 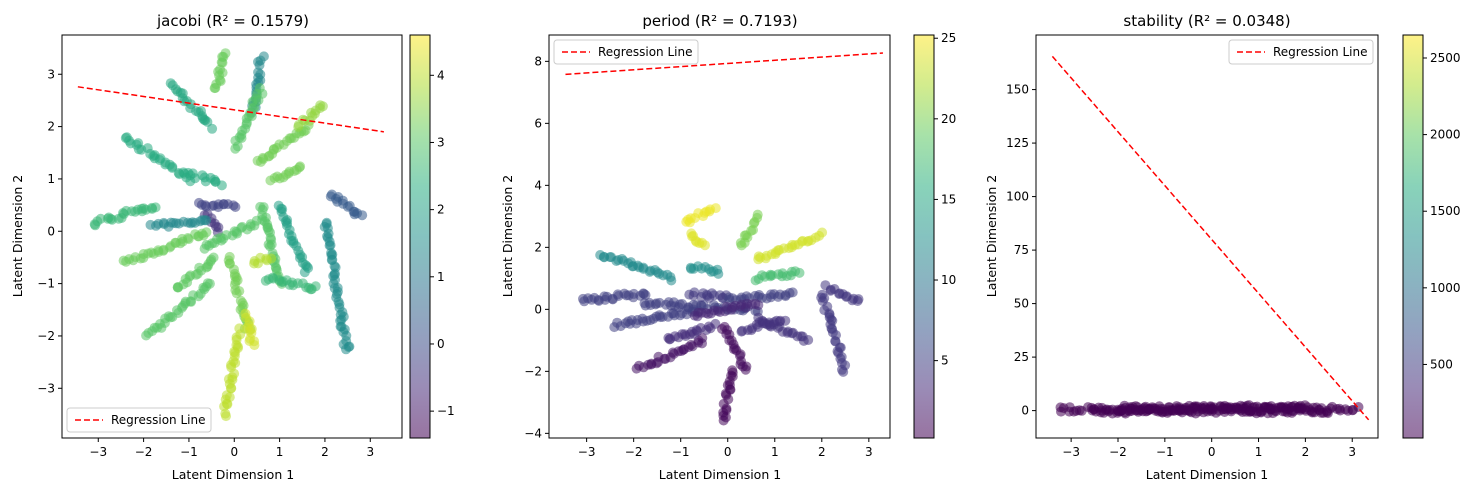 What do you see at coordinates (441, 210) in the screenshot?
I see `colorbar-tick-label: 2` at bounding box center [441, 210].